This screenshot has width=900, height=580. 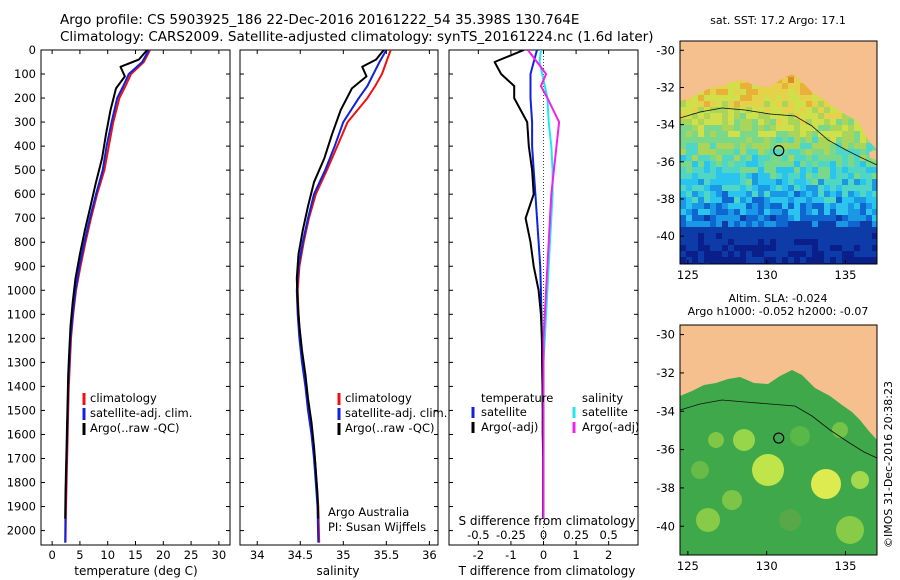 What do you see at coordinates (778, 440) in the screenshot?
I see `sla-map-frame` at bounding box center [778, 440].